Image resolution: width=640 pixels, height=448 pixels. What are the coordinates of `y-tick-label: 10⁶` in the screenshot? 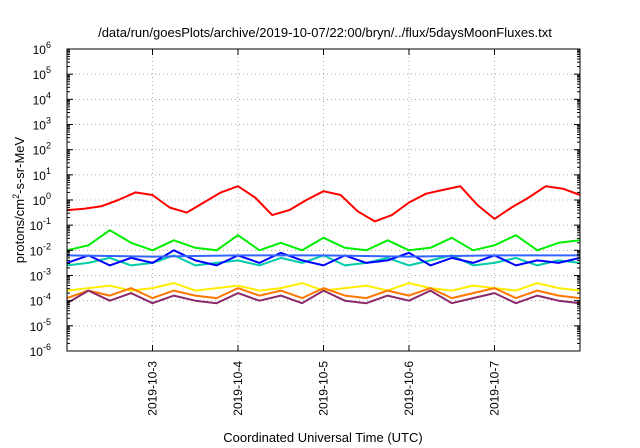 It's located at (42, 48).